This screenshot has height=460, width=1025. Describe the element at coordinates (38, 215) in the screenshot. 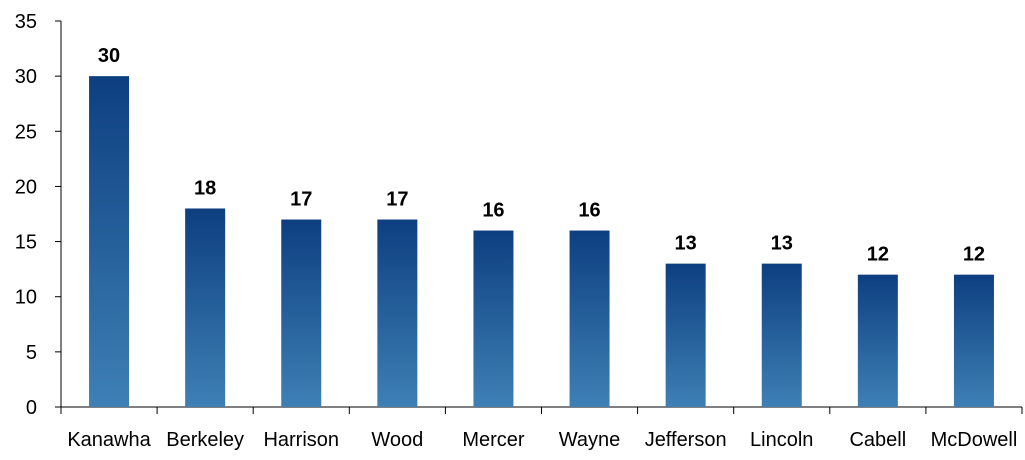

I see `y-axis: 0 5 10 15 20 25 30 35` at that location.